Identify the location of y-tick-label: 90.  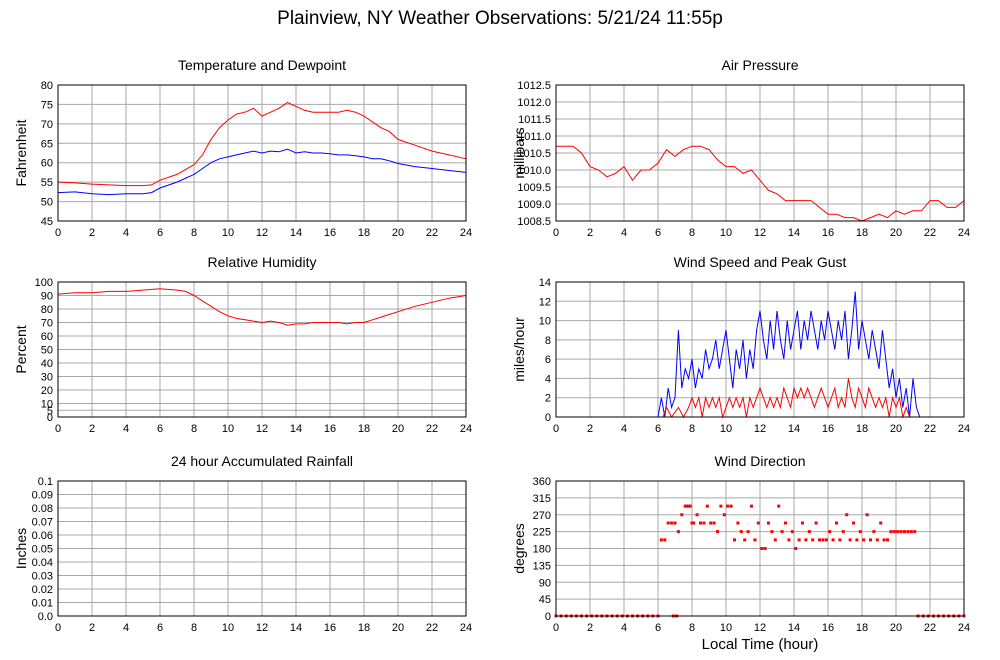
(545, 583).